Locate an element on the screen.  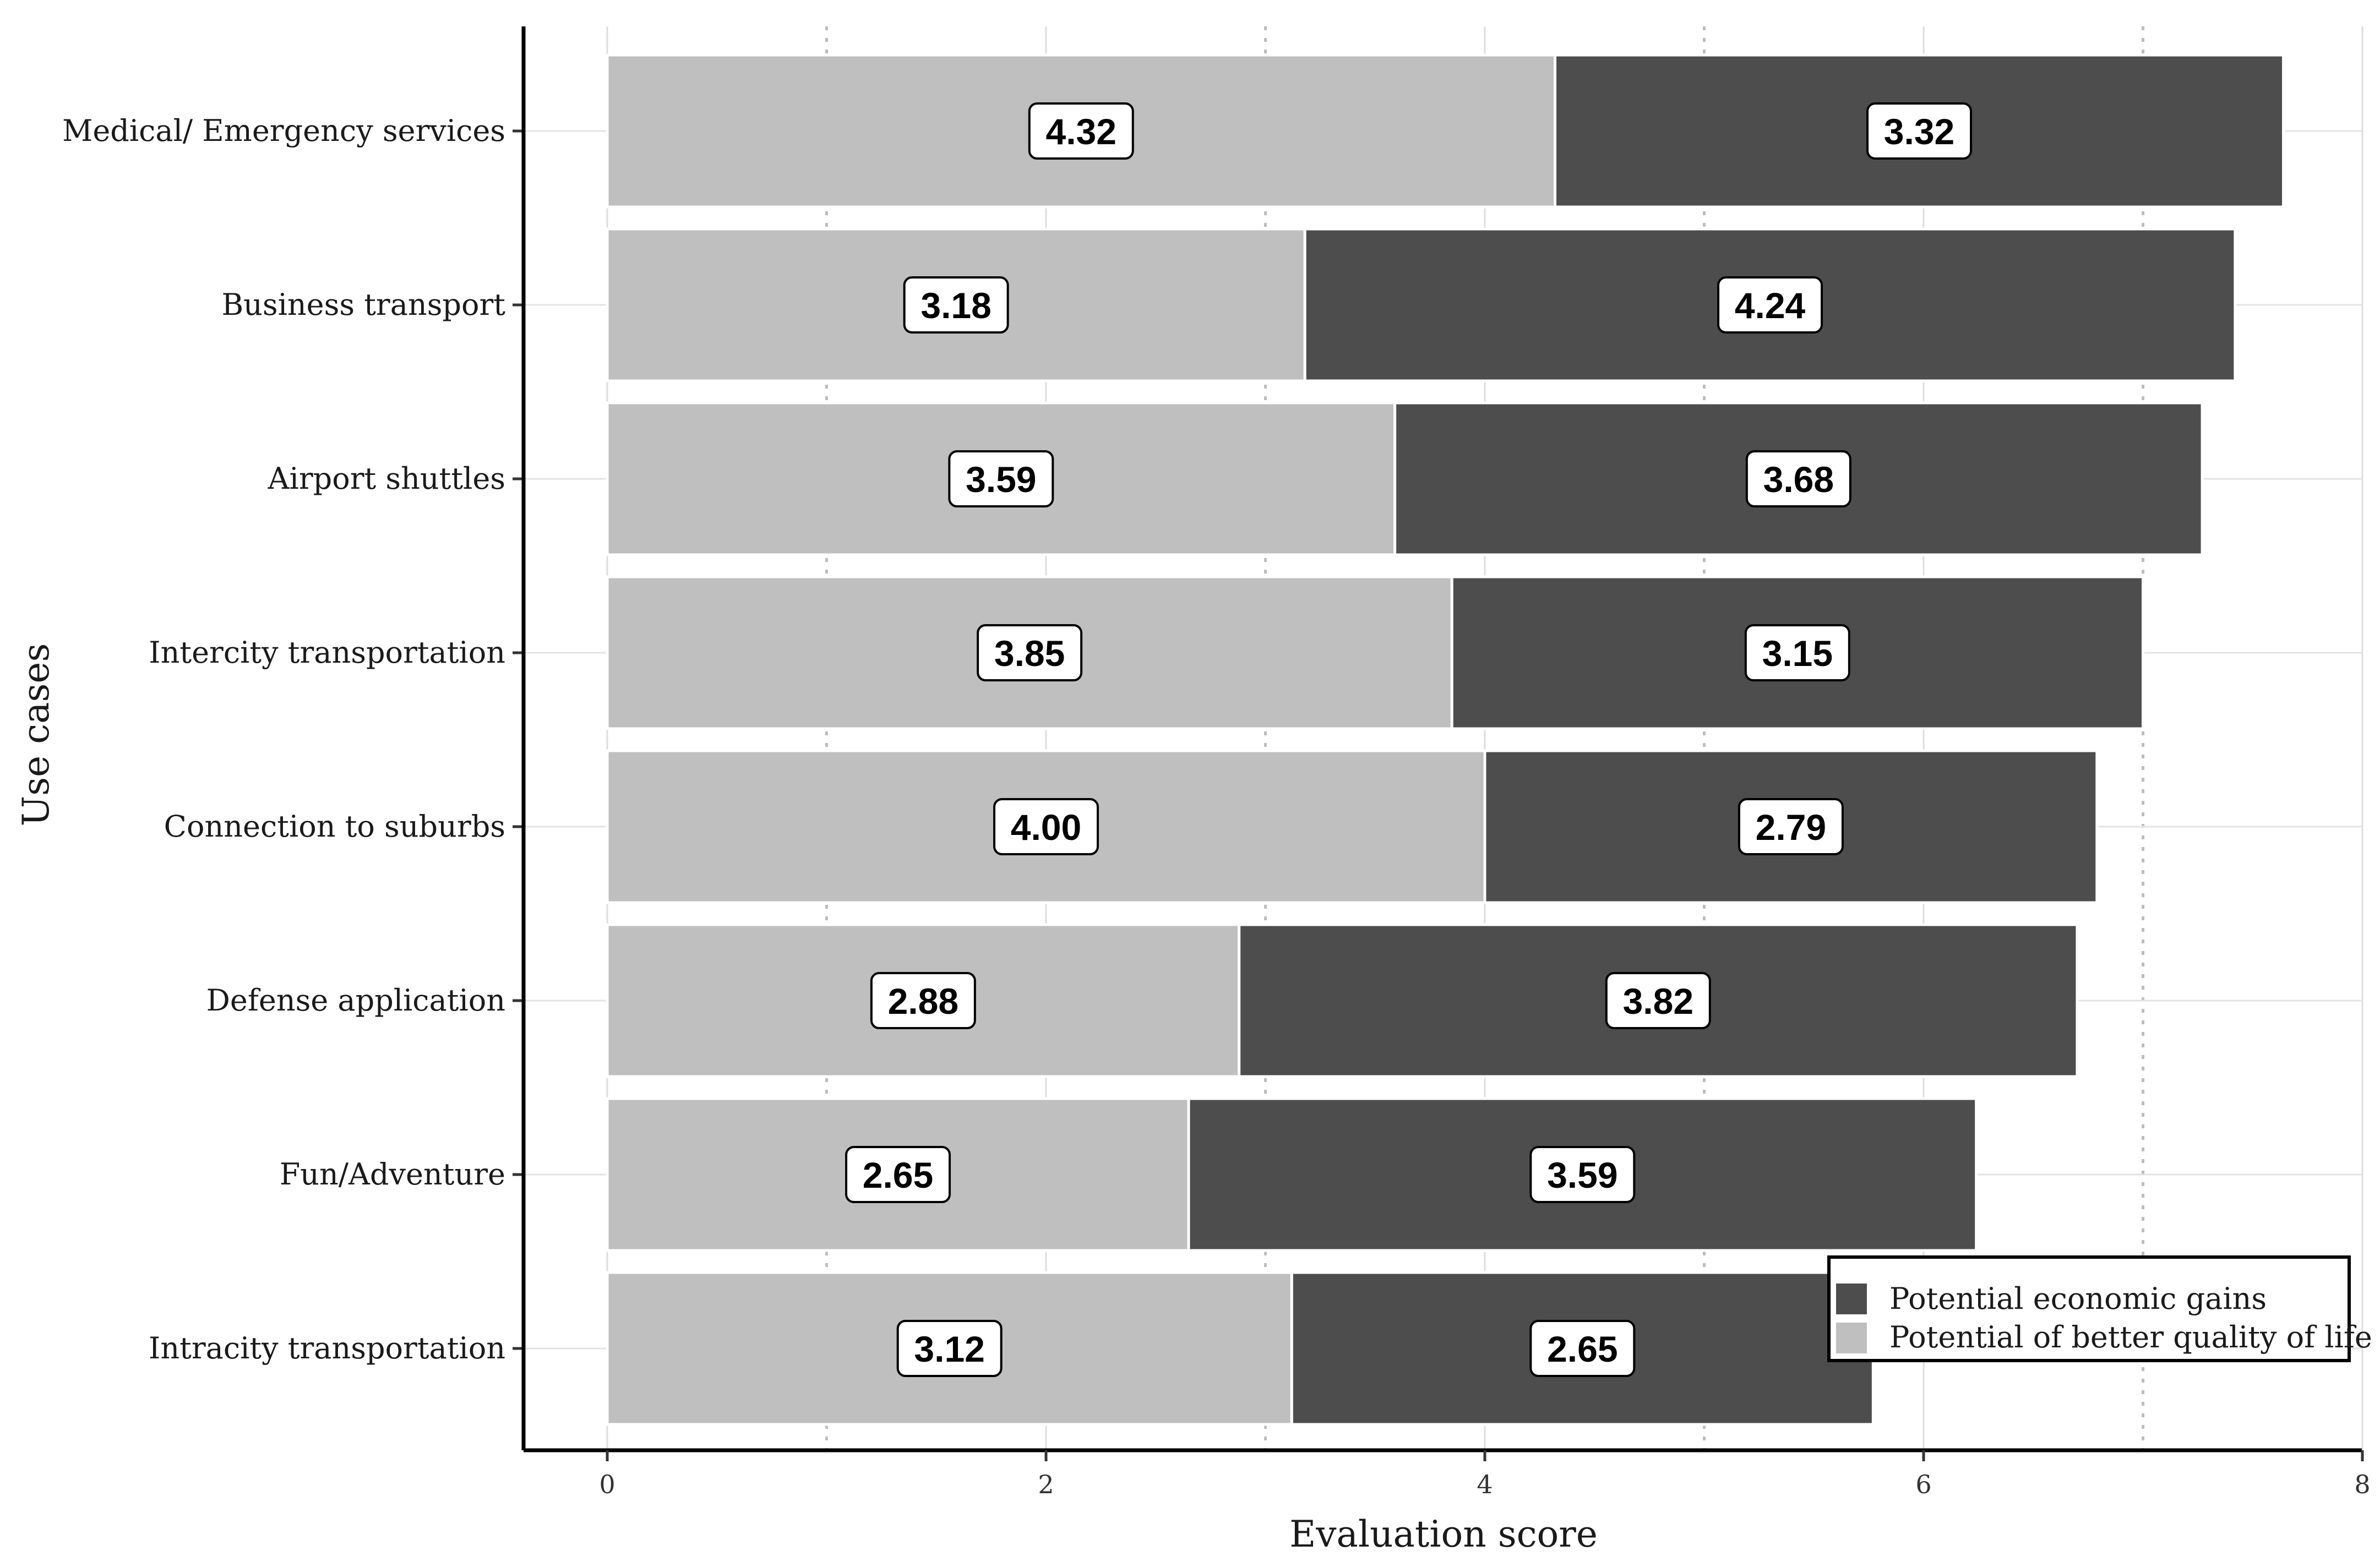
value-label: 4.00 is located at coordinates (1046, 827).